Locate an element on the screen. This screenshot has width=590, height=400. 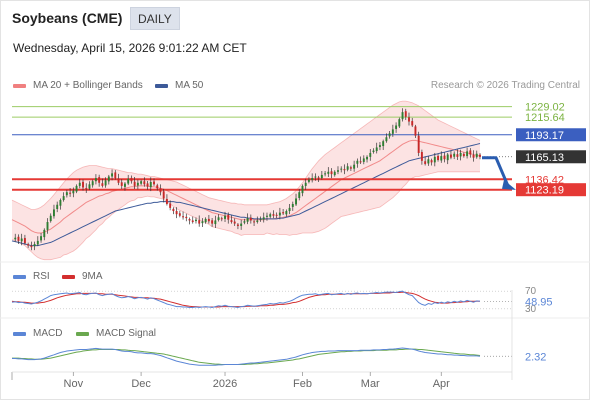
legend-bollinger-label: MA 20 + Bollinger Bands is located at coordinates (88, 85).